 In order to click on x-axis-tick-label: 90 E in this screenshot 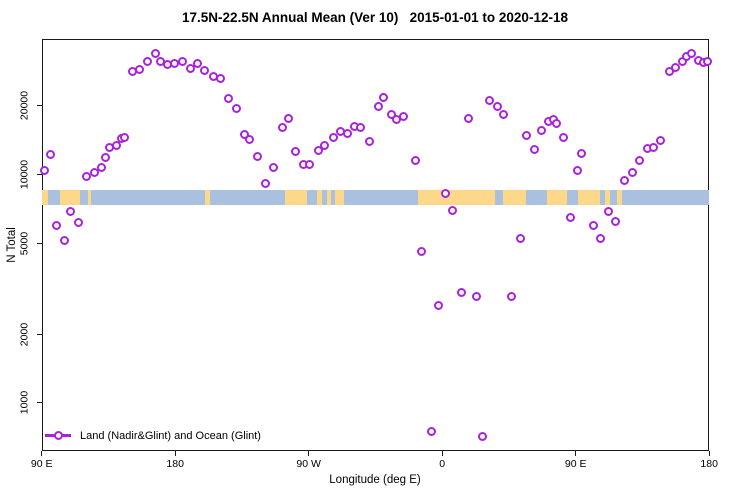, I will do `click(575, 464)`.